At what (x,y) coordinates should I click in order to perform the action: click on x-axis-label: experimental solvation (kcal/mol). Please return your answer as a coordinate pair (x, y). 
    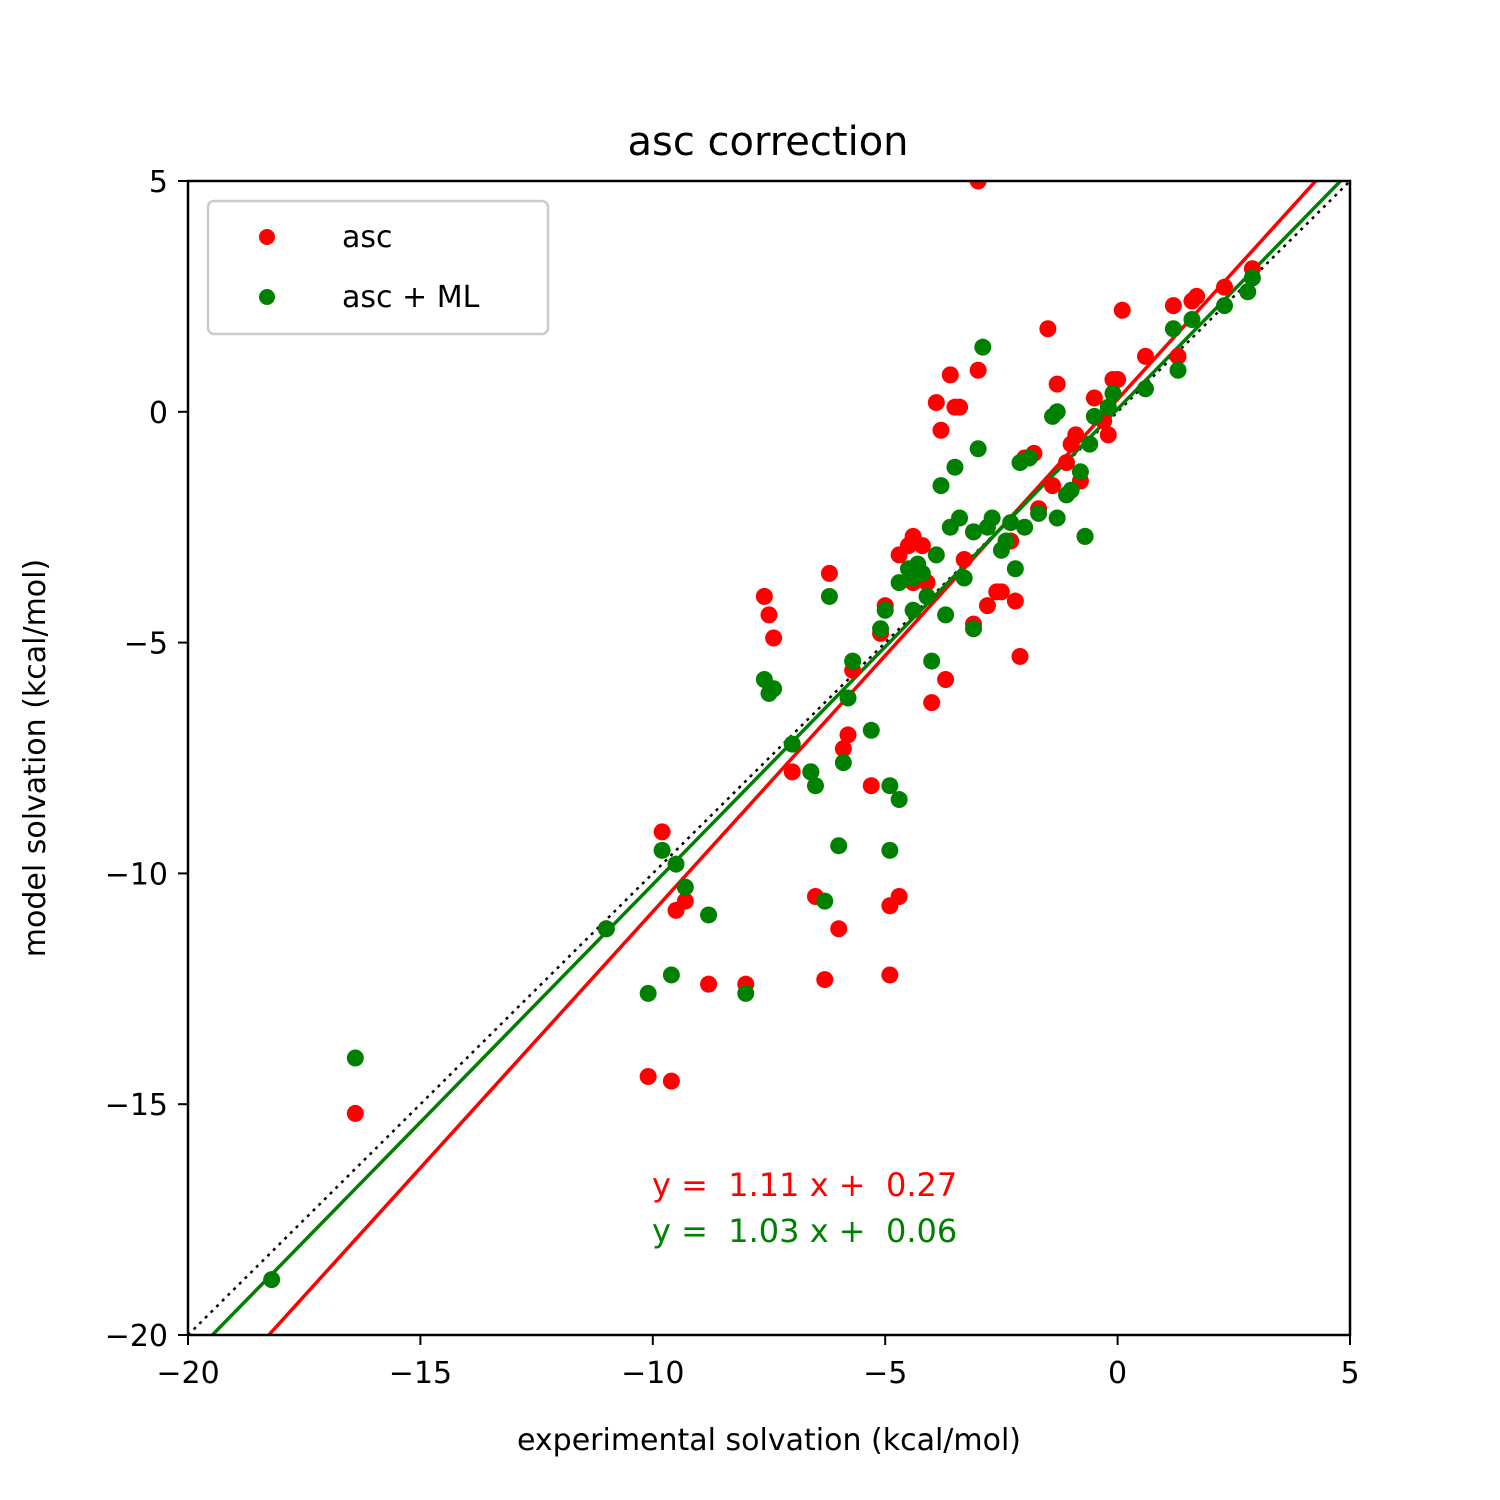
    Looking at the image, I should click on (769, 1440).